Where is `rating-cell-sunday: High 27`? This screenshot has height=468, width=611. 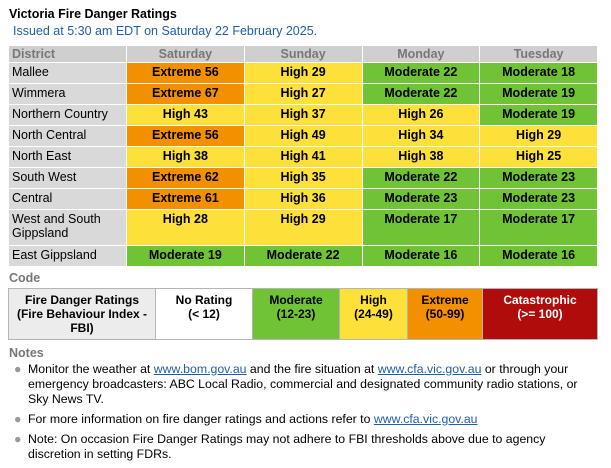 rating-cell-sunday: High 27 is located at coordinates (303, 94).